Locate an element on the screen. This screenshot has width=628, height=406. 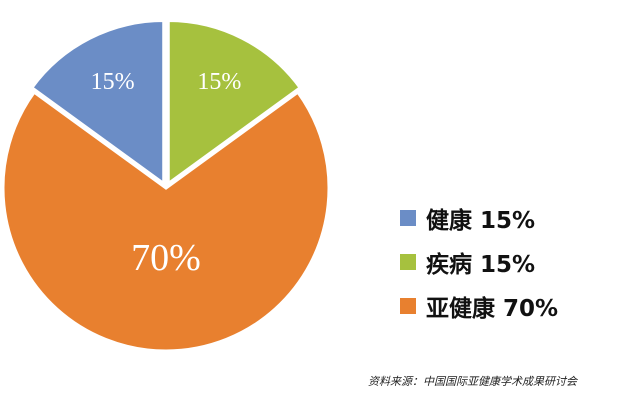
legend-item-health: 健康 15% is located at coordinates (479, 218).